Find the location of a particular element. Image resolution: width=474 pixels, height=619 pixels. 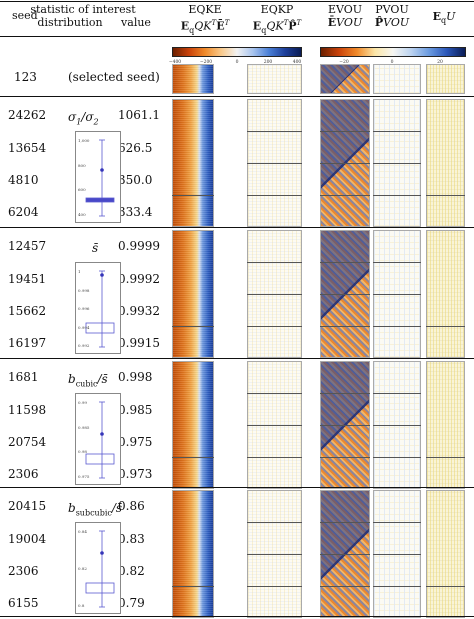

evou-colorbar-tick: 20 is located at coordinates (440, 62).